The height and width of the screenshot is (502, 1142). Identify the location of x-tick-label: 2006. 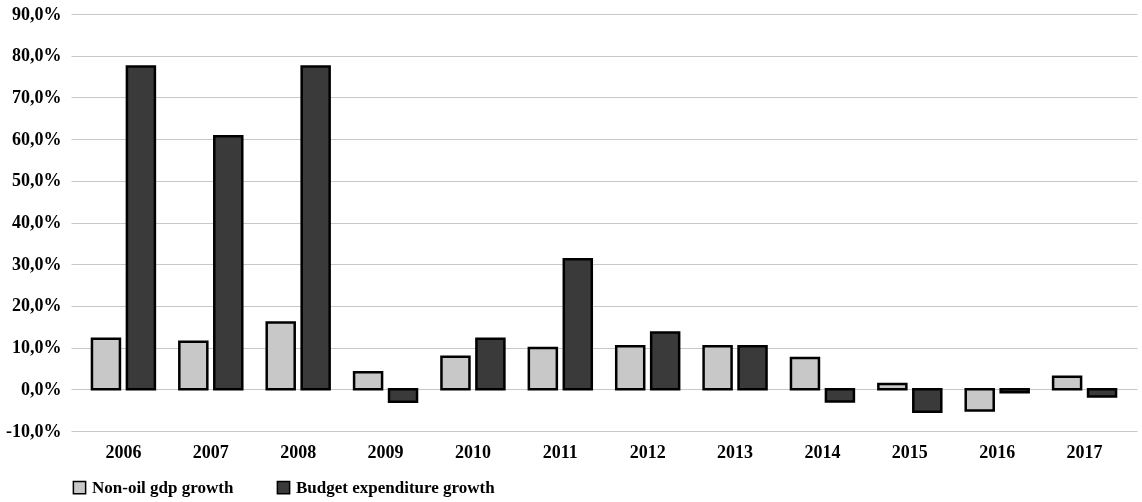
(123, 451).